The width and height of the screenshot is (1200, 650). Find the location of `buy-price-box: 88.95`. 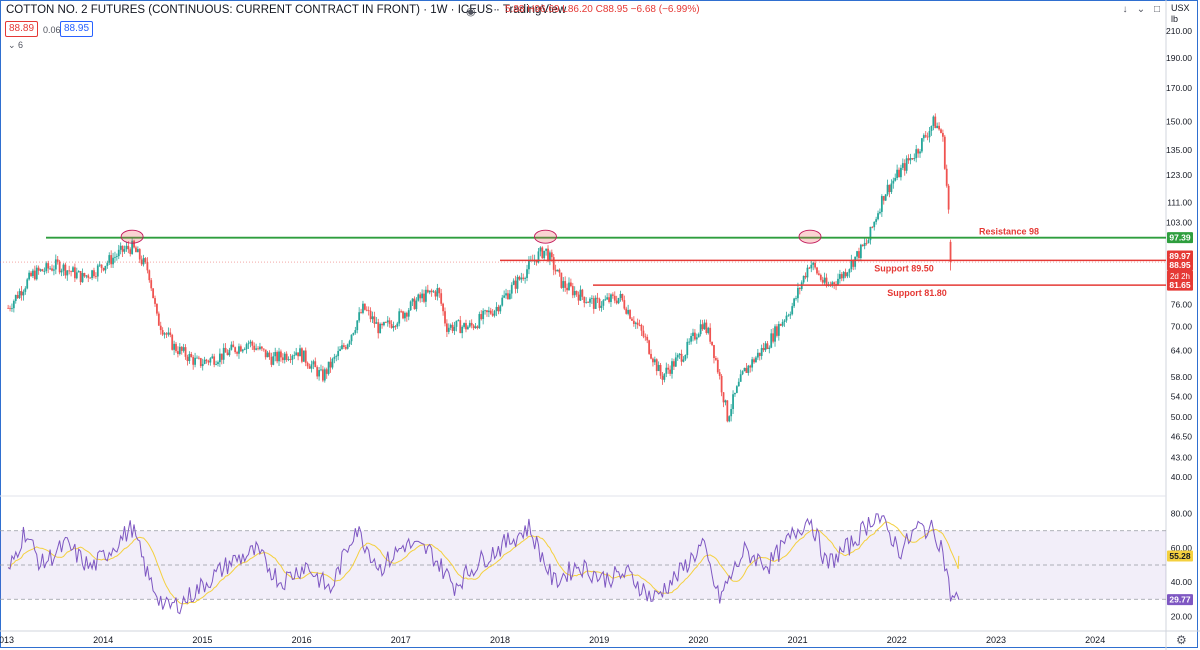

buy-price-box: 88.95 is located at coordinates (77, 29).